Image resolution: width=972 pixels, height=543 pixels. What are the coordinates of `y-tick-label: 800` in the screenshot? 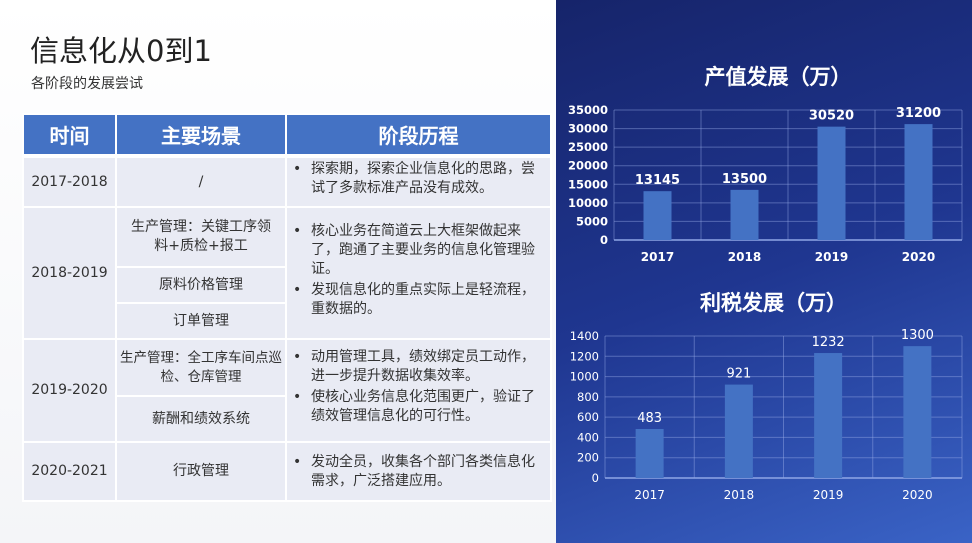 It's located at (588, 397).